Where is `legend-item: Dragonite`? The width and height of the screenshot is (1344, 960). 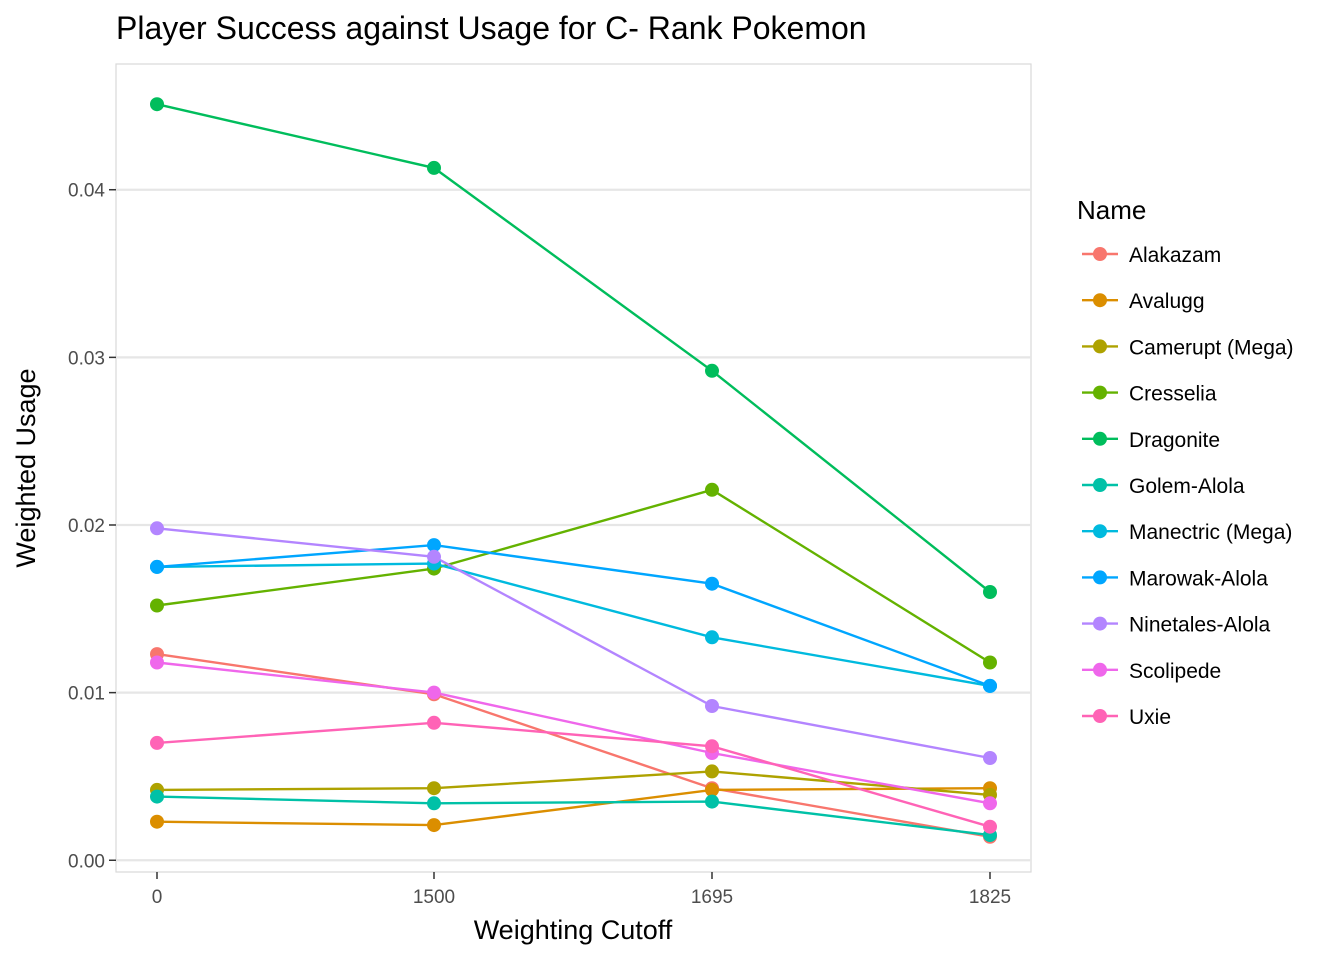
legend-item: Dragonite is located at coordinates (1151, 440).